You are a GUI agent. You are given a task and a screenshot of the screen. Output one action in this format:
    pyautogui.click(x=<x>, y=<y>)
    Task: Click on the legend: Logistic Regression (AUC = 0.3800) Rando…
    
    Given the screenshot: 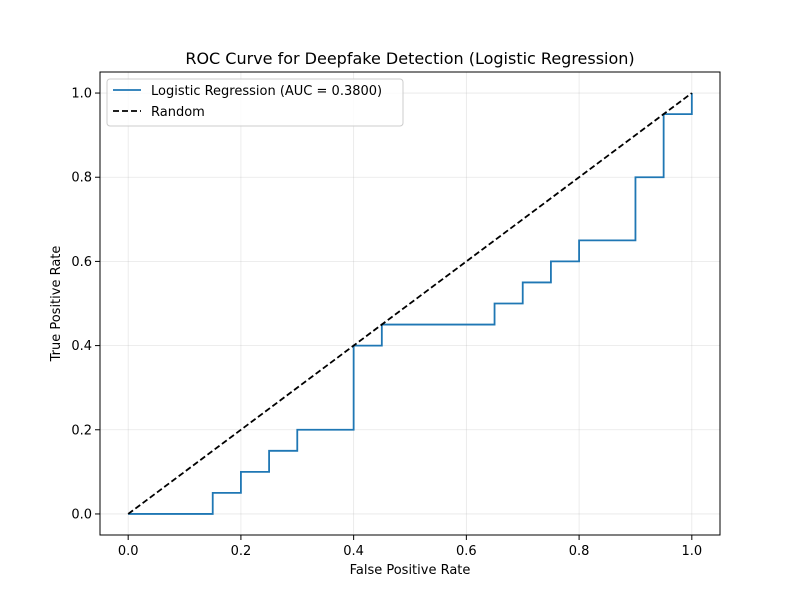 What is the action you would take?
    pyautogui.click(x=255, y=102)
    